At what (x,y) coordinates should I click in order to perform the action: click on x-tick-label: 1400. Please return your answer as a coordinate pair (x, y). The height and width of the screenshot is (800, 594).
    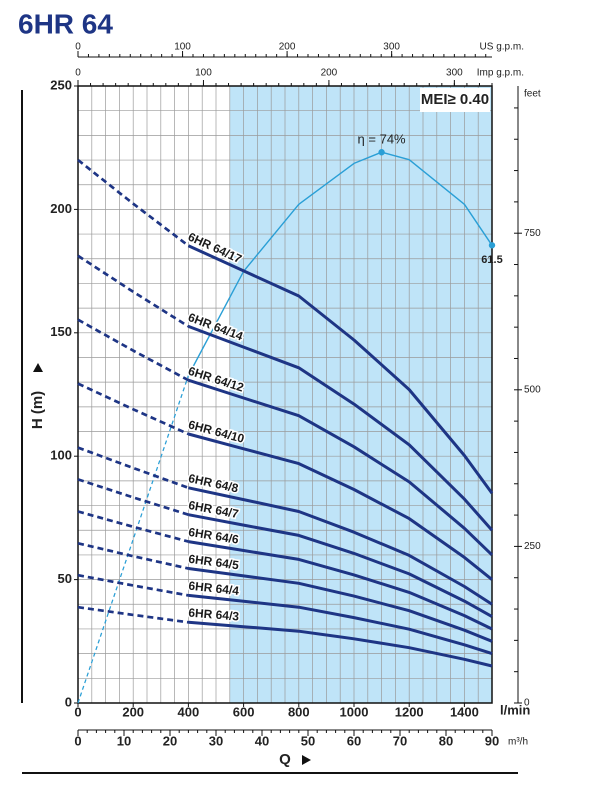
    Looking at the image, I should click on (464, 711).